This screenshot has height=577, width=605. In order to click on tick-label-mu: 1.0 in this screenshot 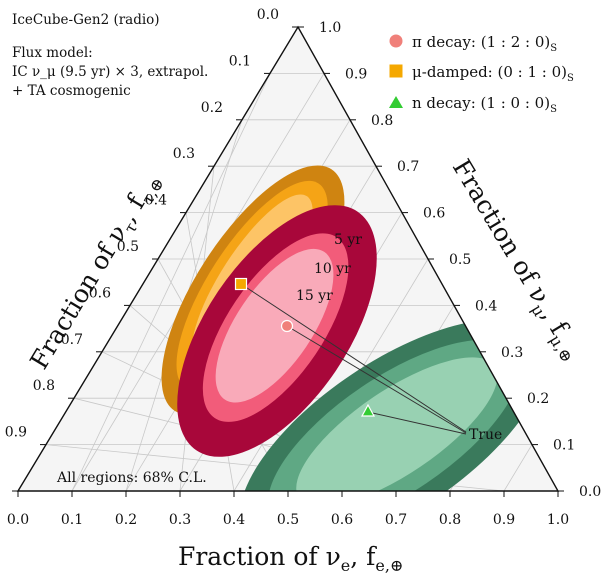, I will do `click(330, 28)`.